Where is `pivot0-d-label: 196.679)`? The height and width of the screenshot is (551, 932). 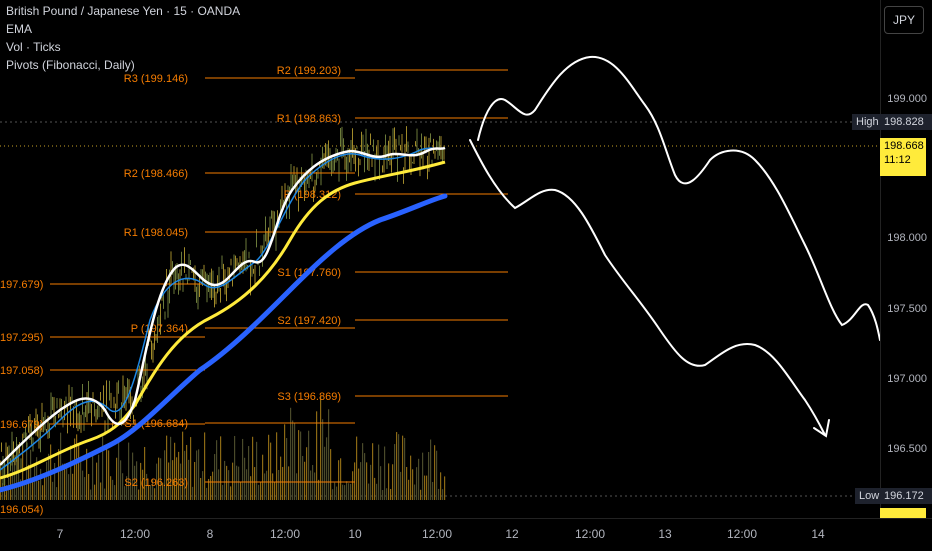 pivot0-d-label: 196.679) is located at coordinates (21, 425).